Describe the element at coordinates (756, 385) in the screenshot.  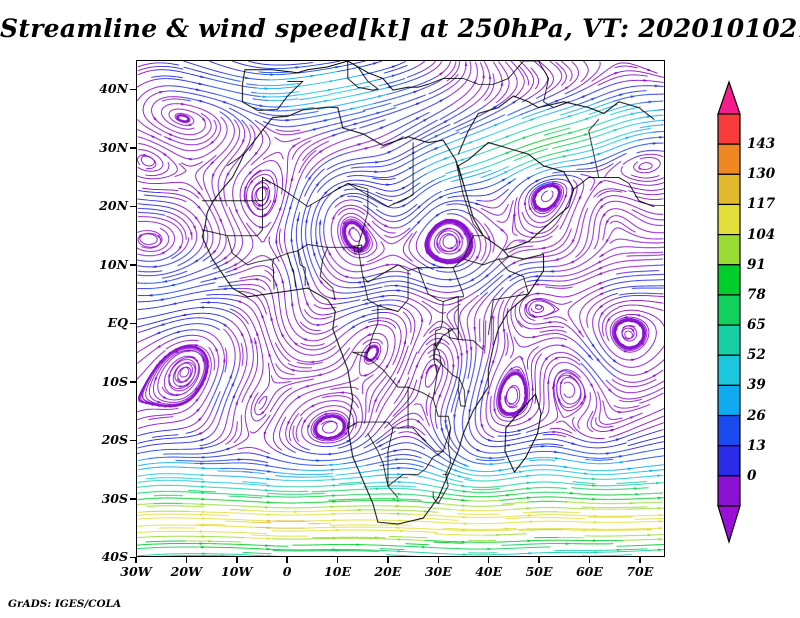
I see `colorbar-tick-label: 39` at that location.